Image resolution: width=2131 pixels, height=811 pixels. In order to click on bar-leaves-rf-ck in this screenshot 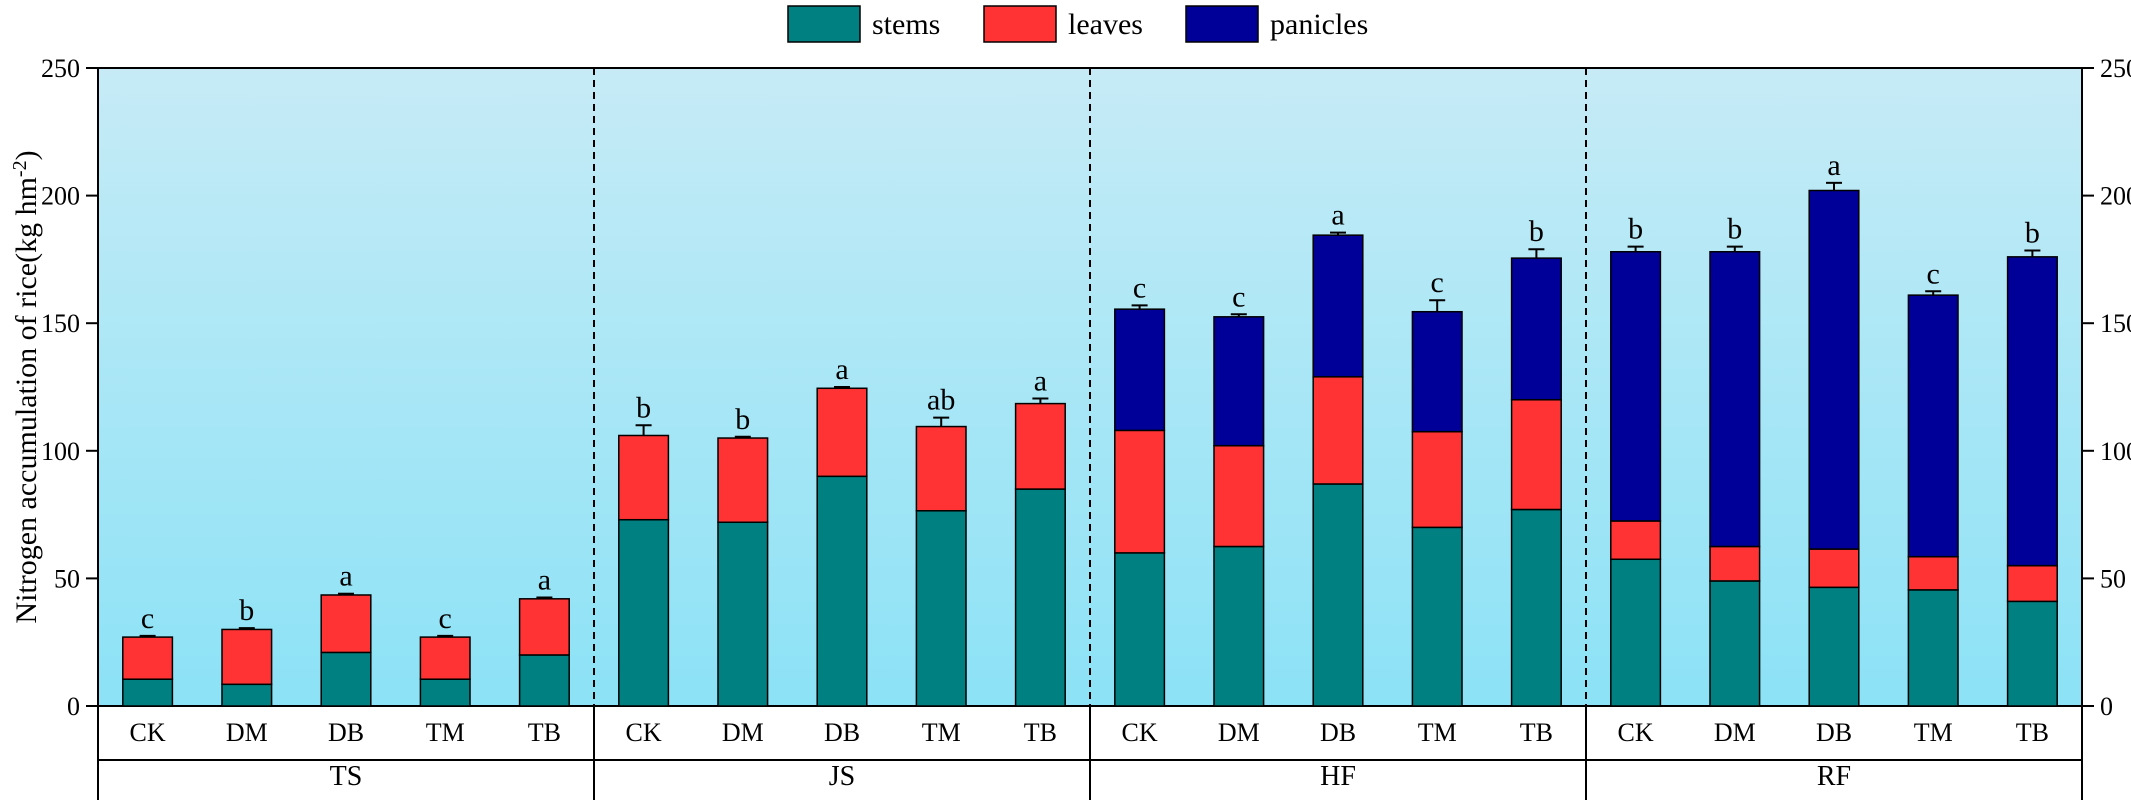, I will do `click(1636, 540)`.